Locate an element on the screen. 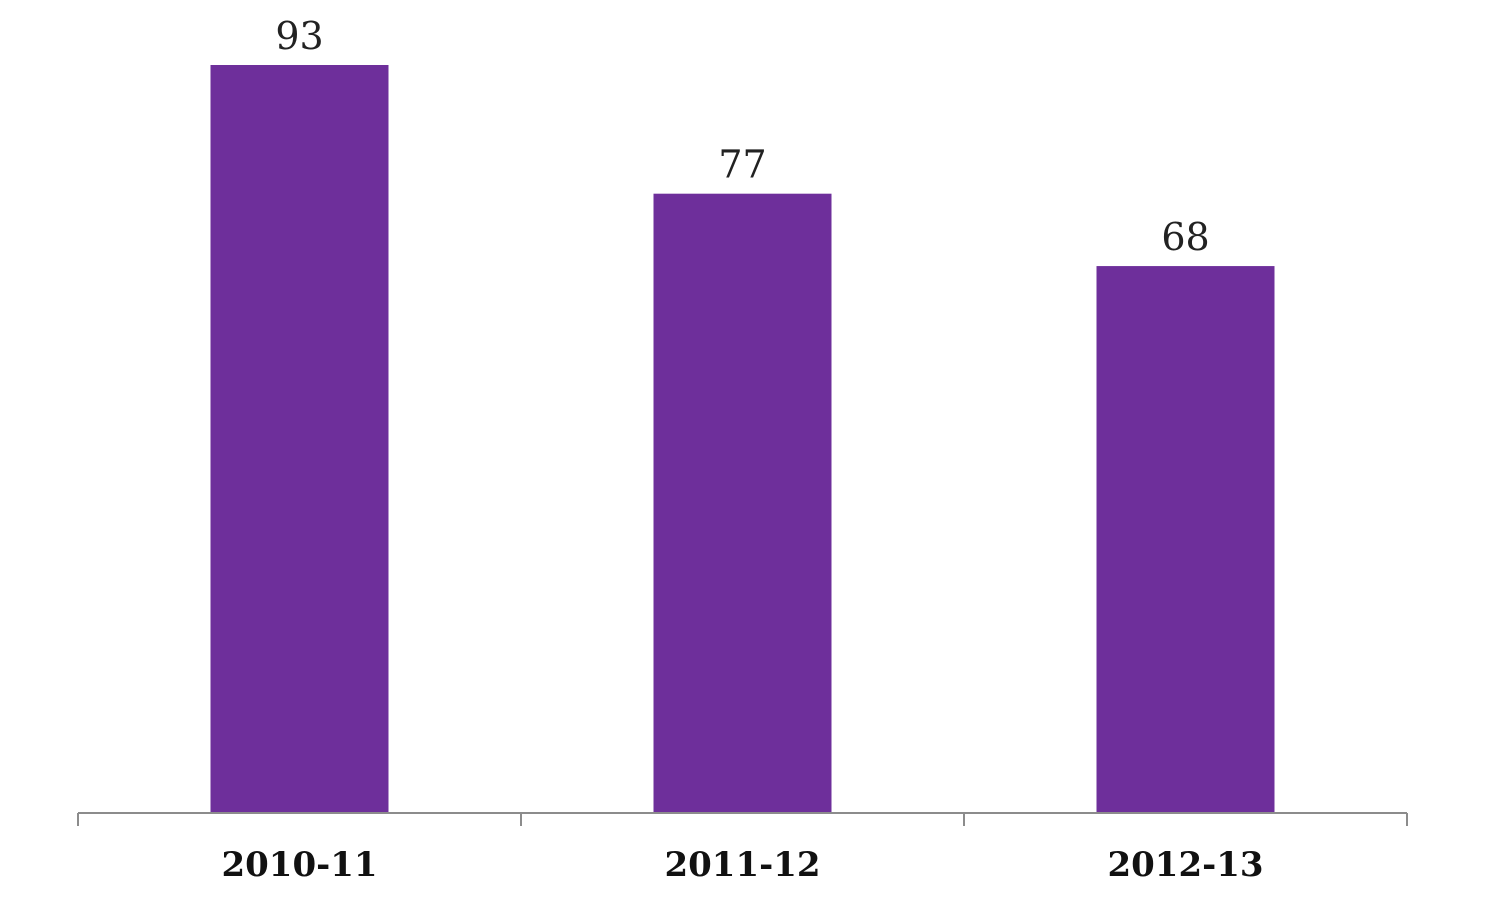 The image size is (1500, 899). x-axis-ticks-group is located at coordinates (742, 819).